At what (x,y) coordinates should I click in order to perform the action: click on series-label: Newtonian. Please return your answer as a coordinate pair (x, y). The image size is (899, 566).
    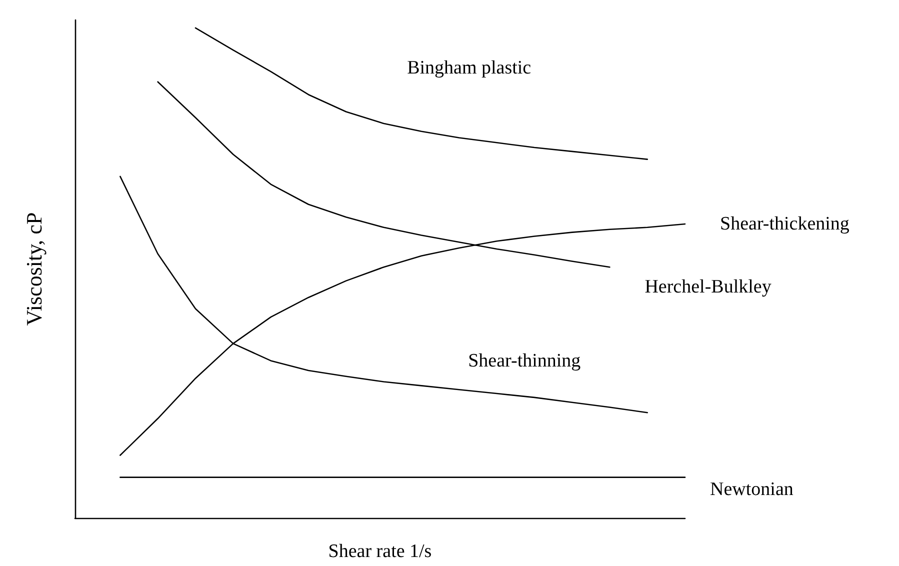
    Looking at the image, I should click on (752, 489).